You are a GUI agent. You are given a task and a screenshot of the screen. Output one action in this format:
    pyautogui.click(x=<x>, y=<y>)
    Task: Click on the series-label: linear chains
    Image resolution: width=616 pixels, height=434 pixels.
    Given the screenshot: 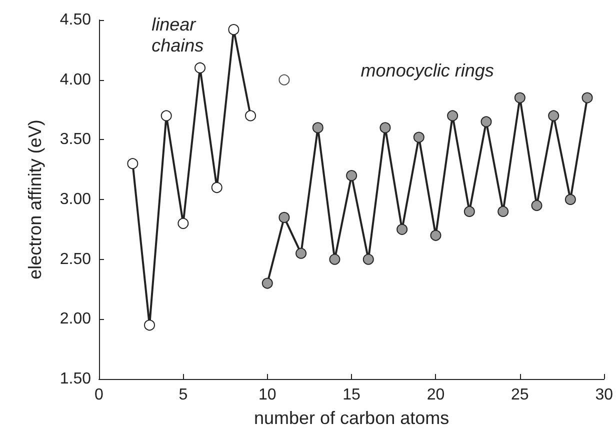 What is the action you would take?
    pyautogui.click(x=178, y=35)
    